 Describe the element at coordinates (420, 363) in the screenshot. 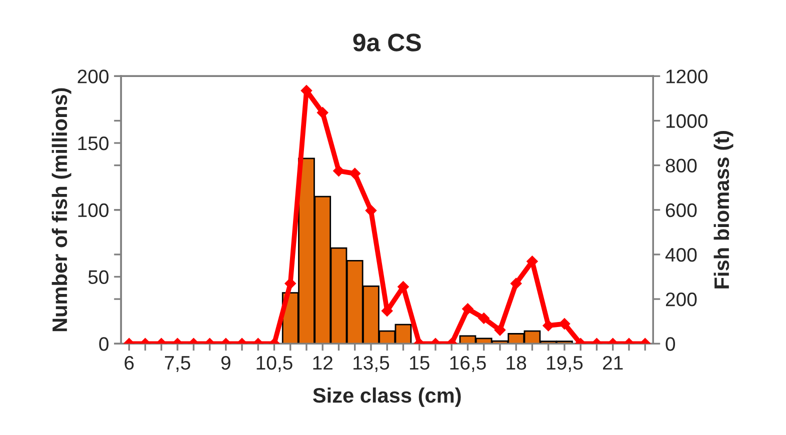

I see `x-tick-label: 15` at that location.